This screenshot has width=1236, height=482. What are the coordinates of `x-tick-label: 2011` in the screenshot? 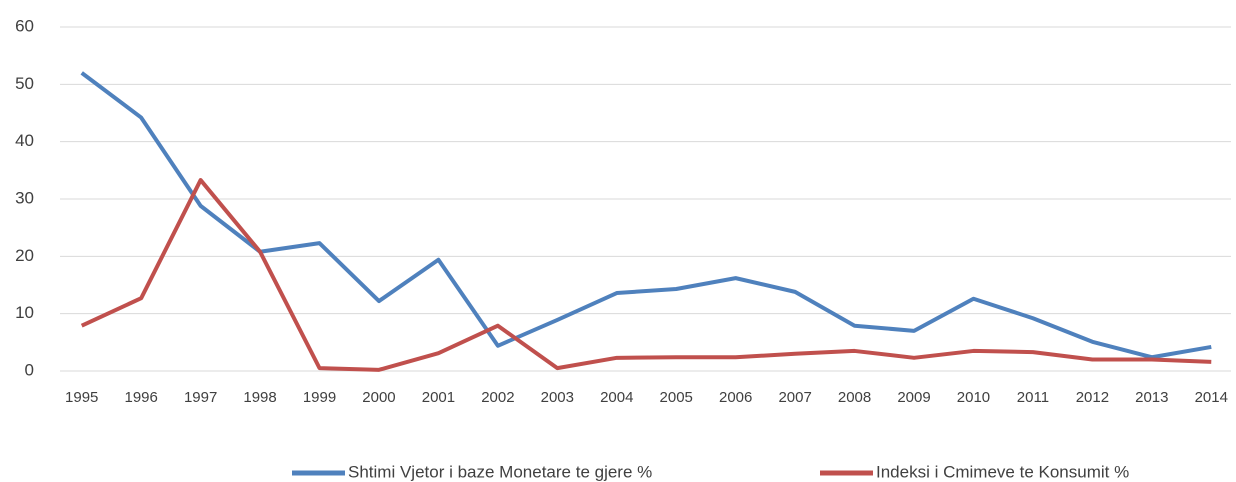 It's located at (1033, 397).